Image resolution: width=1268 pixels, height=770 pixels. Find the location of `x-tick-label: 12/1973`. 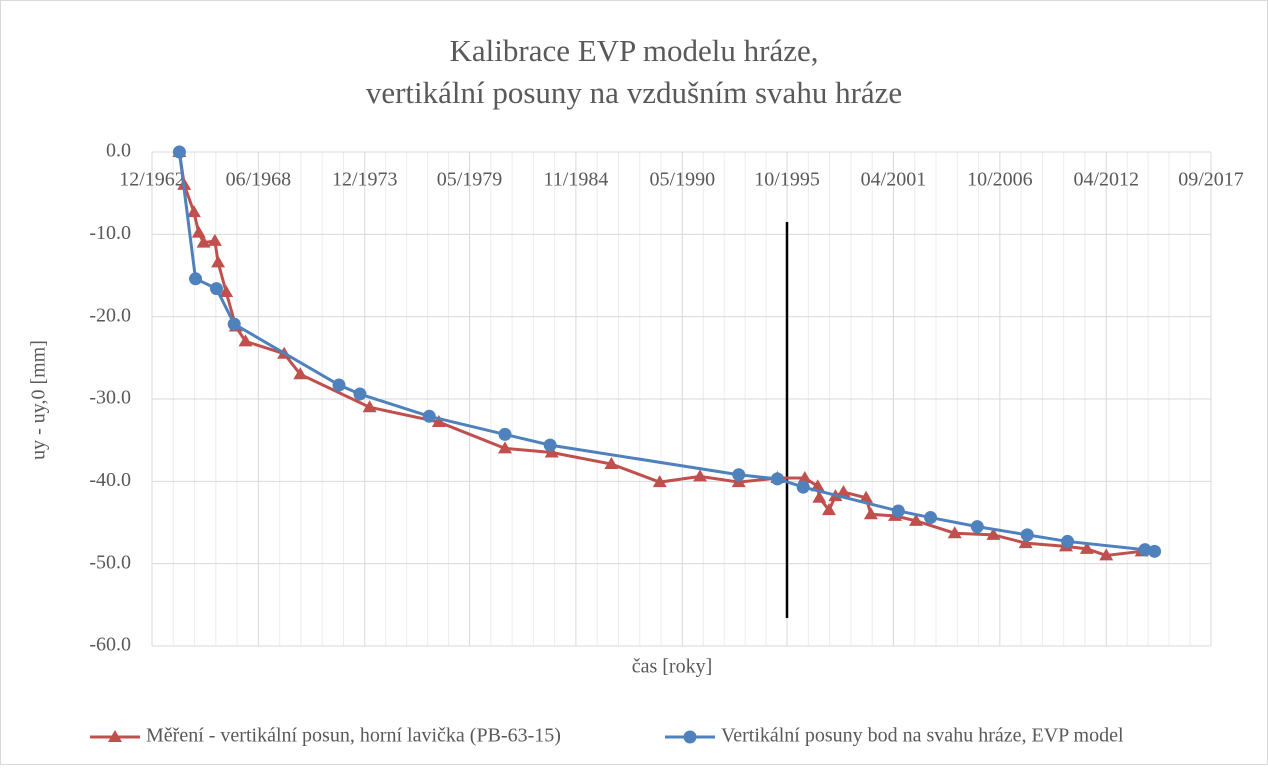

x-tick-label: 12/1973 is located at coordinates (365, 180).